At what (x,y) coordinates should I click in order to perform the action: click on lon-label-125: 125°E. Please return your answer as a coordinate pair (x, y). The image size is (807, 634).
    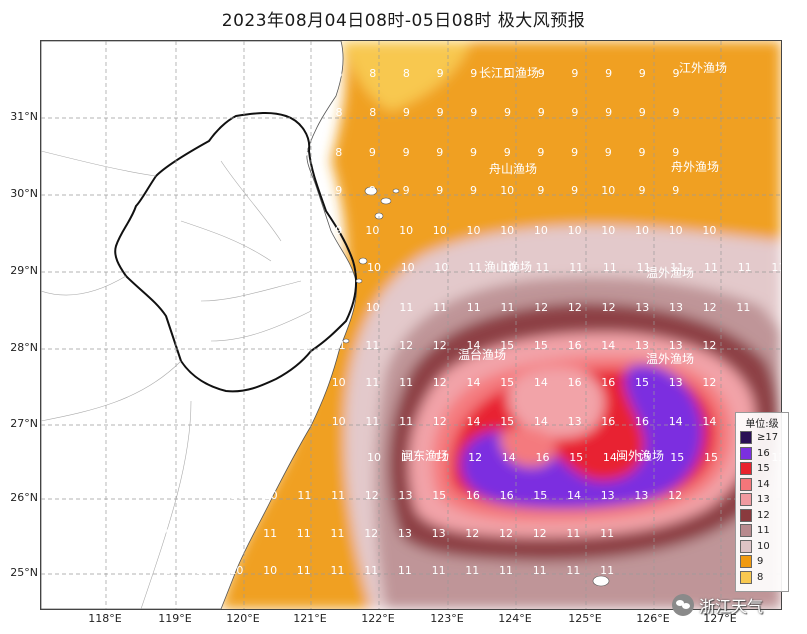
    Looking at the image, I should click on (585, 618).